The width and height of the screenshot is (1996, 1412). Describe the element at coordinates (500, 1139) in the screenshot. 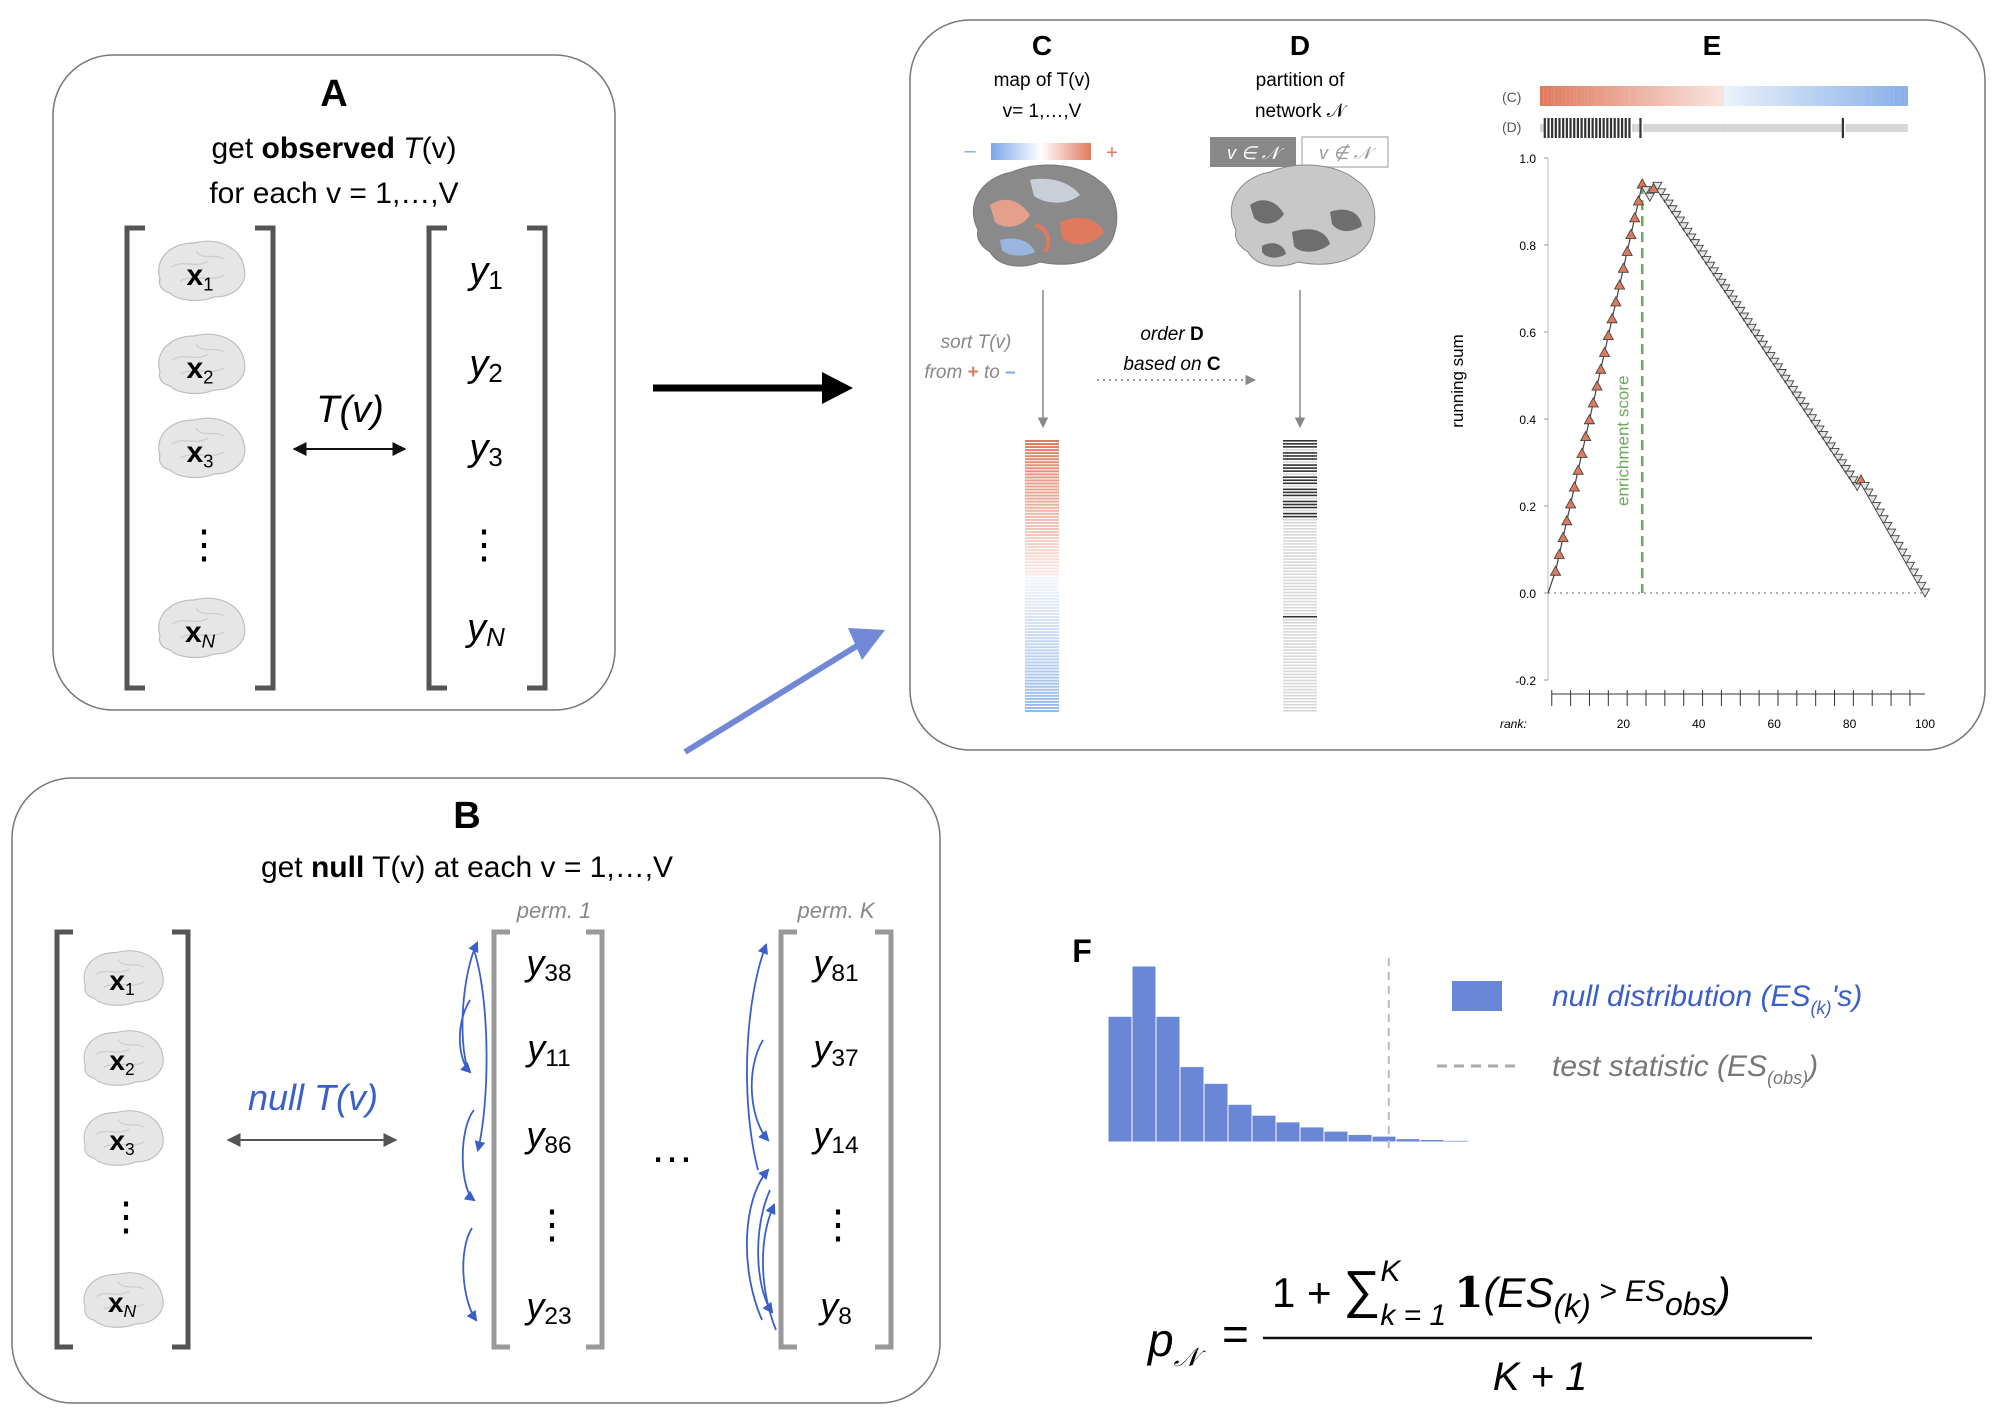

I see `bracket-perm1-open` at that location.